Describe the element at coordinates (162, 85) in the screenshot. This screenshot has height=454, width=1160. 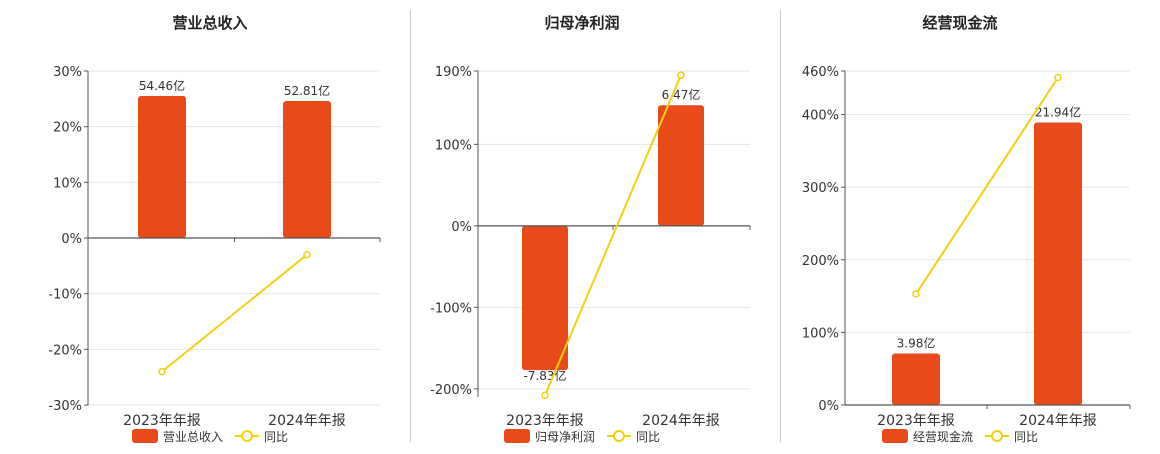
I see `bar-data-label: 54.46亿` at that location.